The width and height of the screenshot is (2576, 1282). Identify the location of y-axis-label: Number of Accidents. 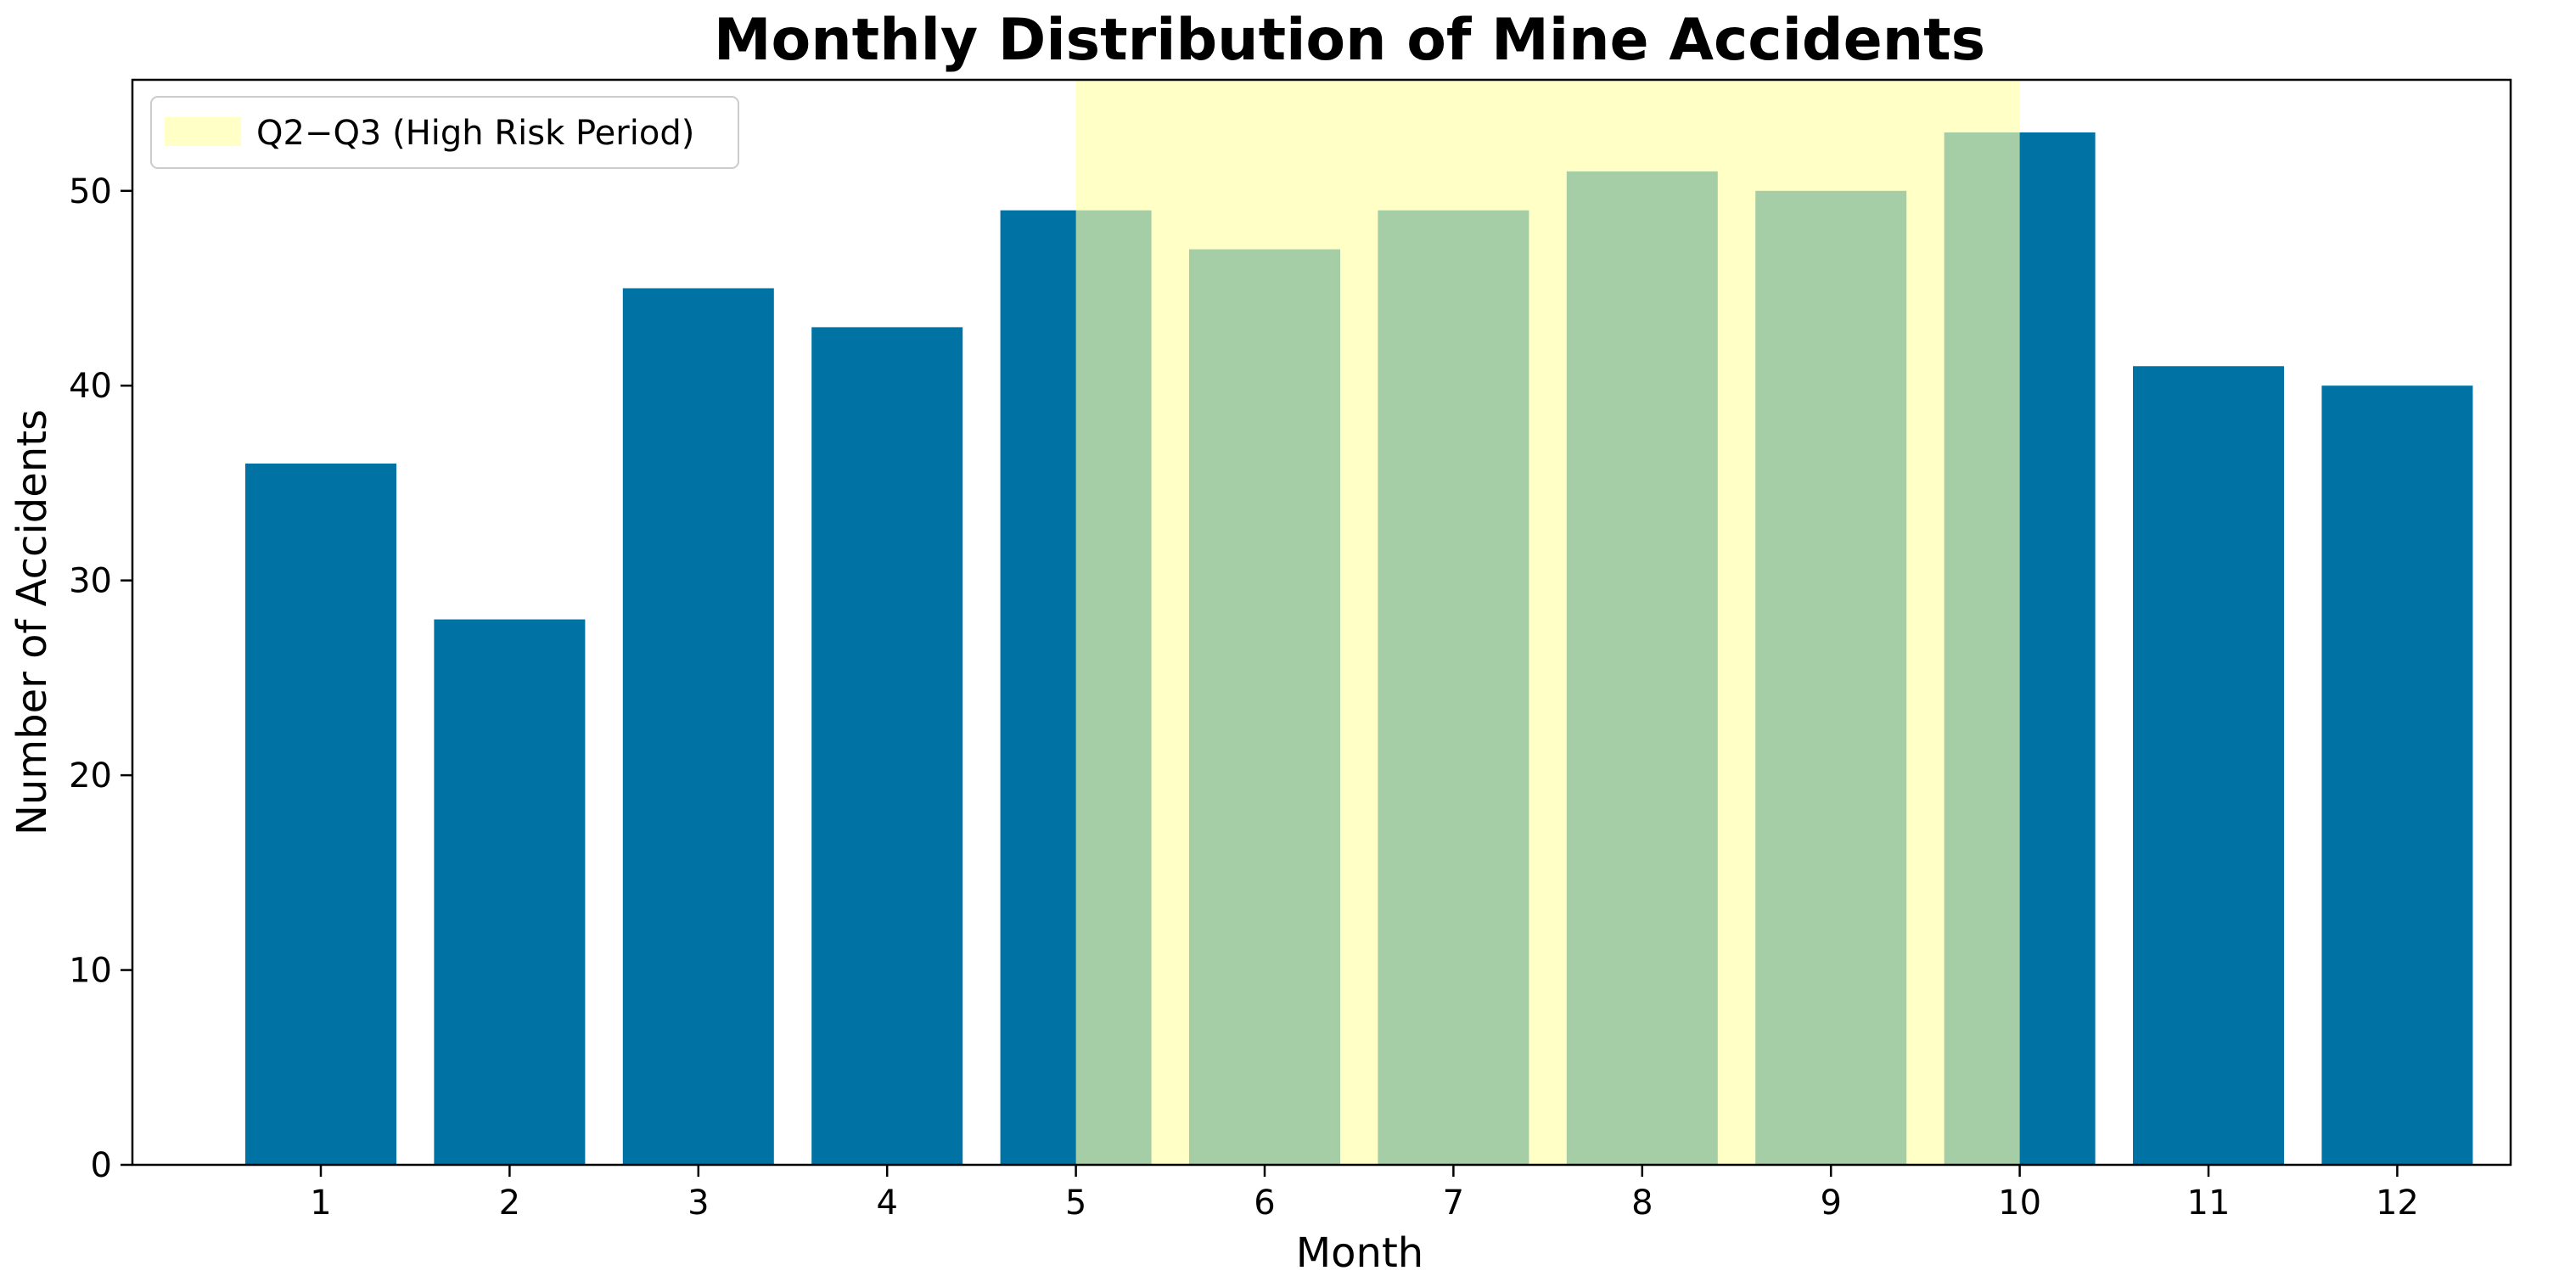
(32, 622).